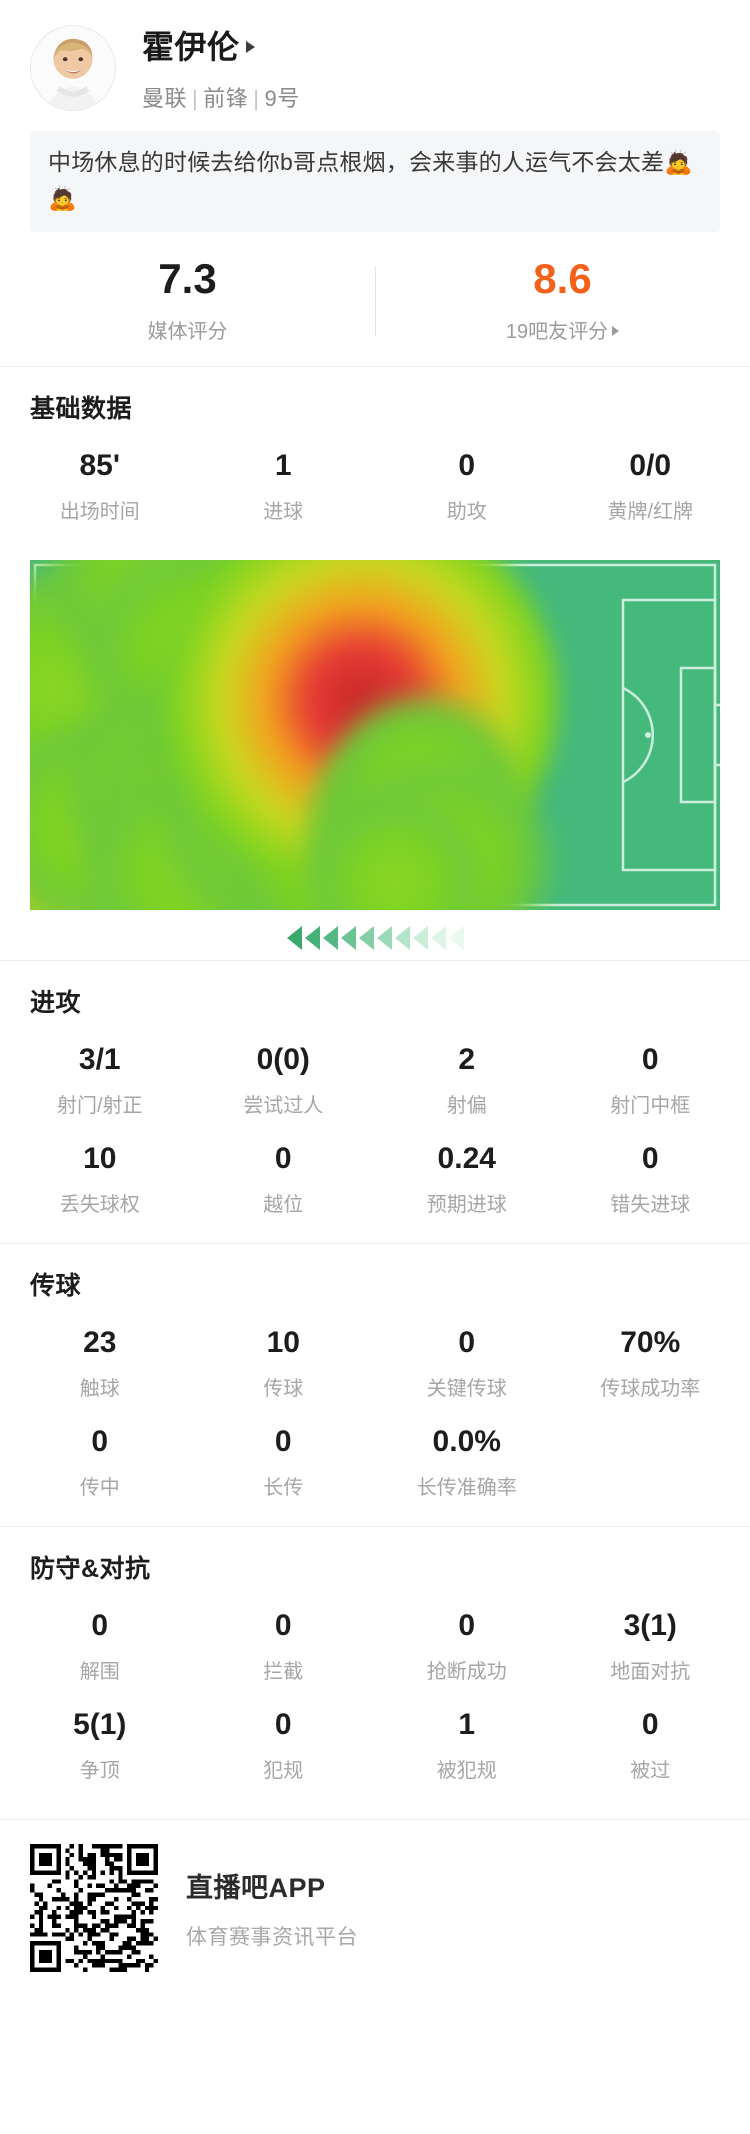 Image resolution: width=750 pixels, height=2134 pixels. I want to click on stat-cell: 0 关键传球, so click(467, 1363).